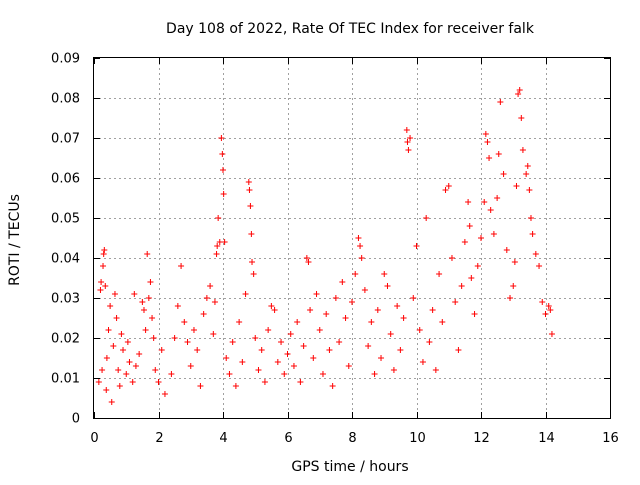  Describe the element at coordinates (65, 59) in the screenshot. I see `y-tick-label: 0.09` at that location.